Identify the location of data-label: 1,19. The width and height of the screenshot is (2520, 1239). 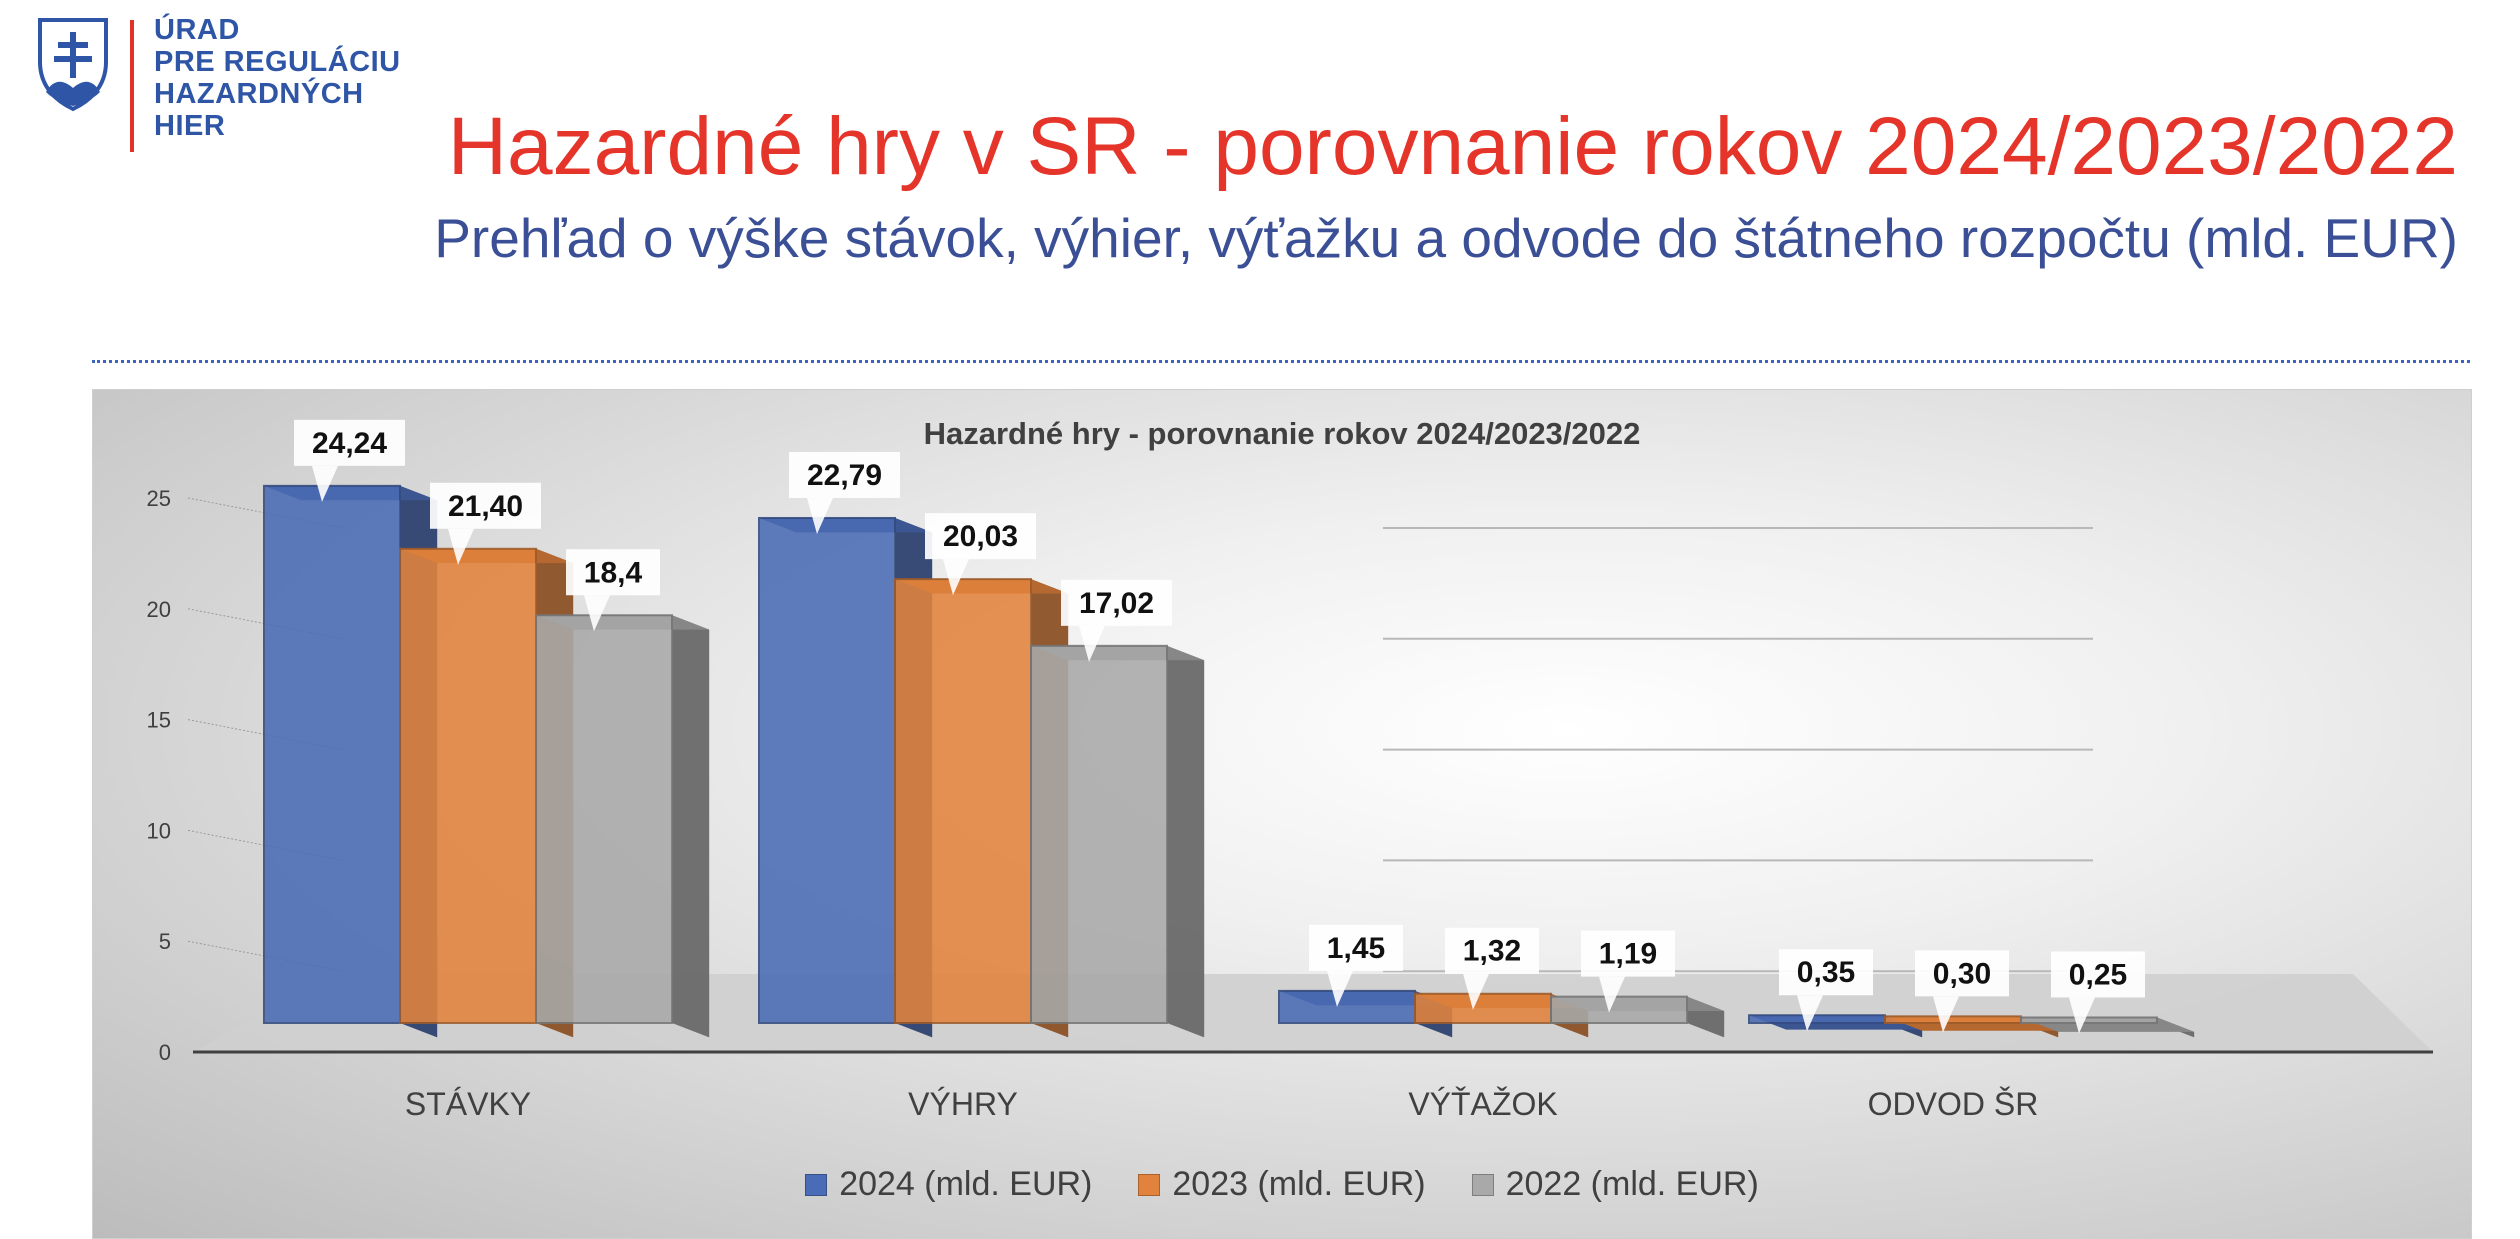
(1628, 954).